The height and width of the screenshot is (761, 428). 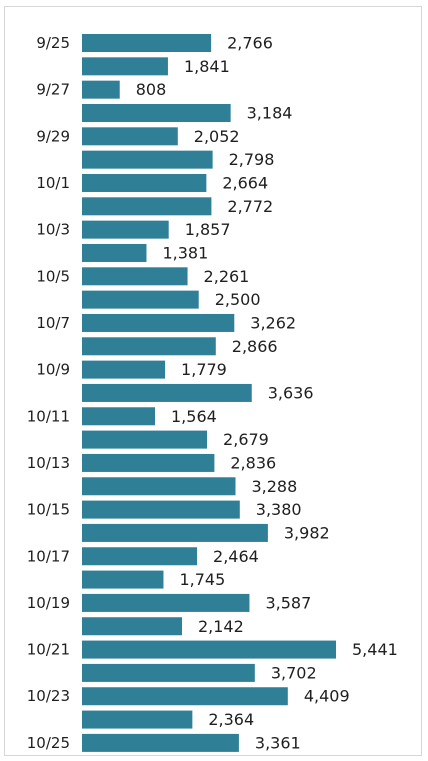 What do you see at coordinates (221, 626) in the screenshot?
I see `value-label-10-20: 2,142` at bounding box center [221, 626].